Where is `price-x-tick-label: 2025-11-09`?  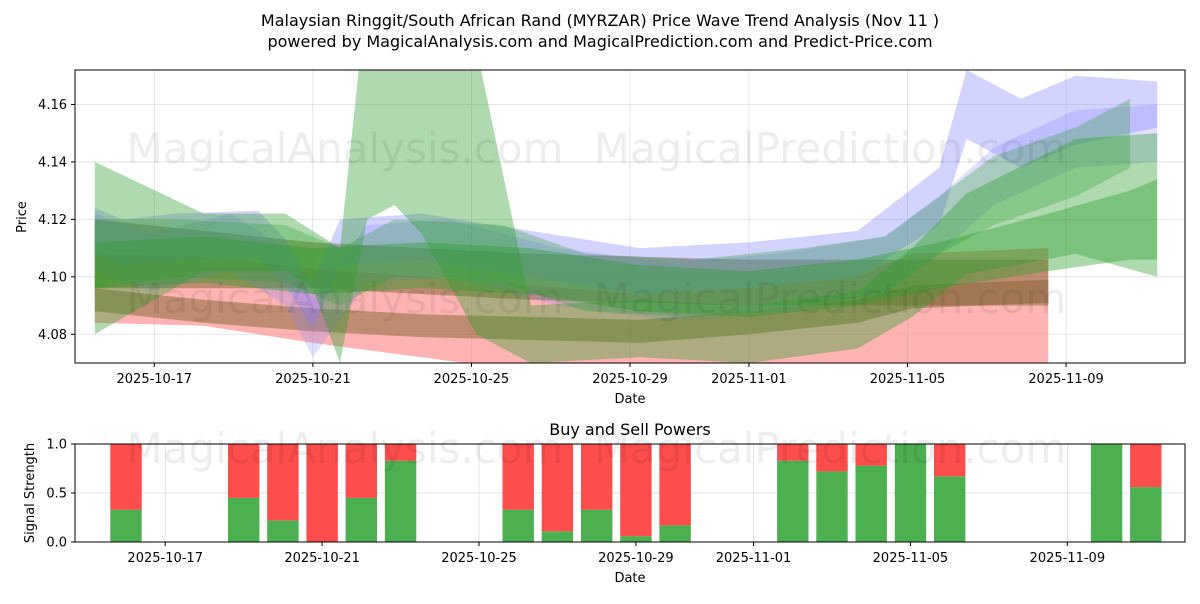 price-x-tick-label: 2025-11-09 is located at coordinates (1066, 379).